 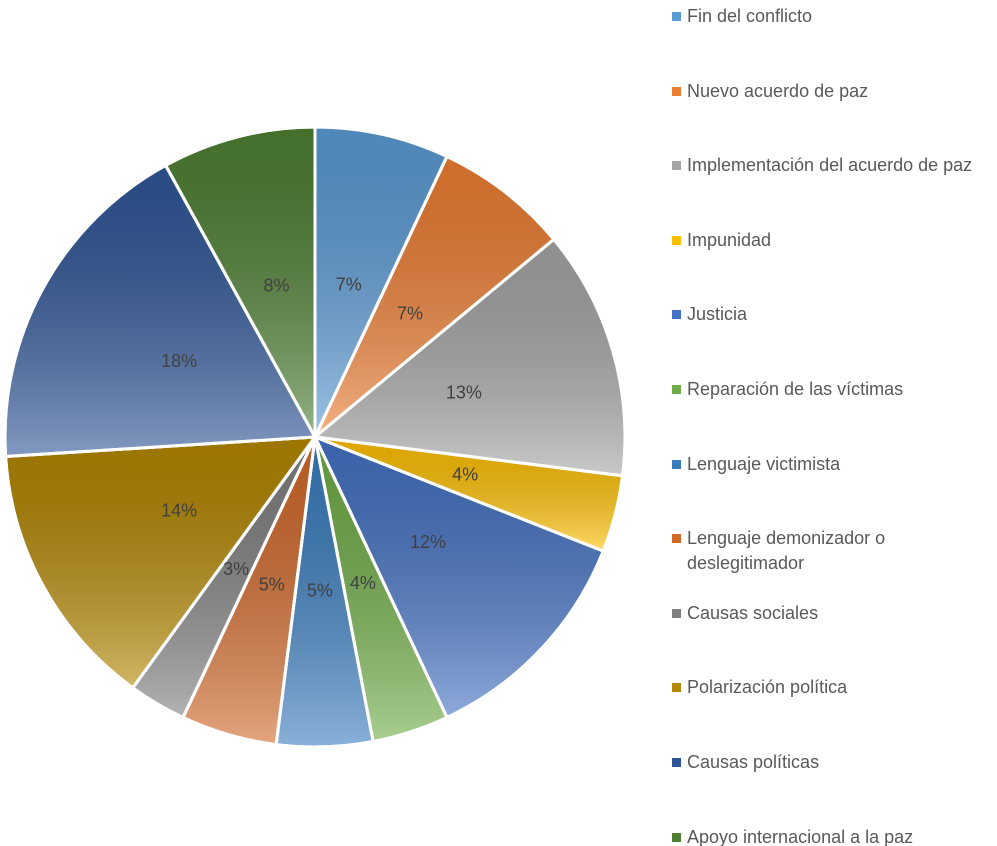 I want to click on legend-label: Implementación del acuerdo de paz, so click(x=830, y=165).